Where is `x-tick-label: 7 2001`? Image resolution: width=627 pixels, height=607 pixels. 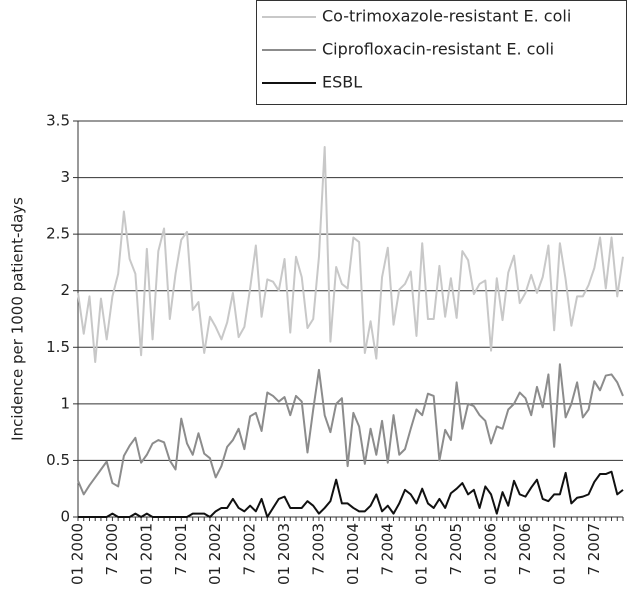 x-tick-label: 7 2001 is located at coordinates (181, 549).